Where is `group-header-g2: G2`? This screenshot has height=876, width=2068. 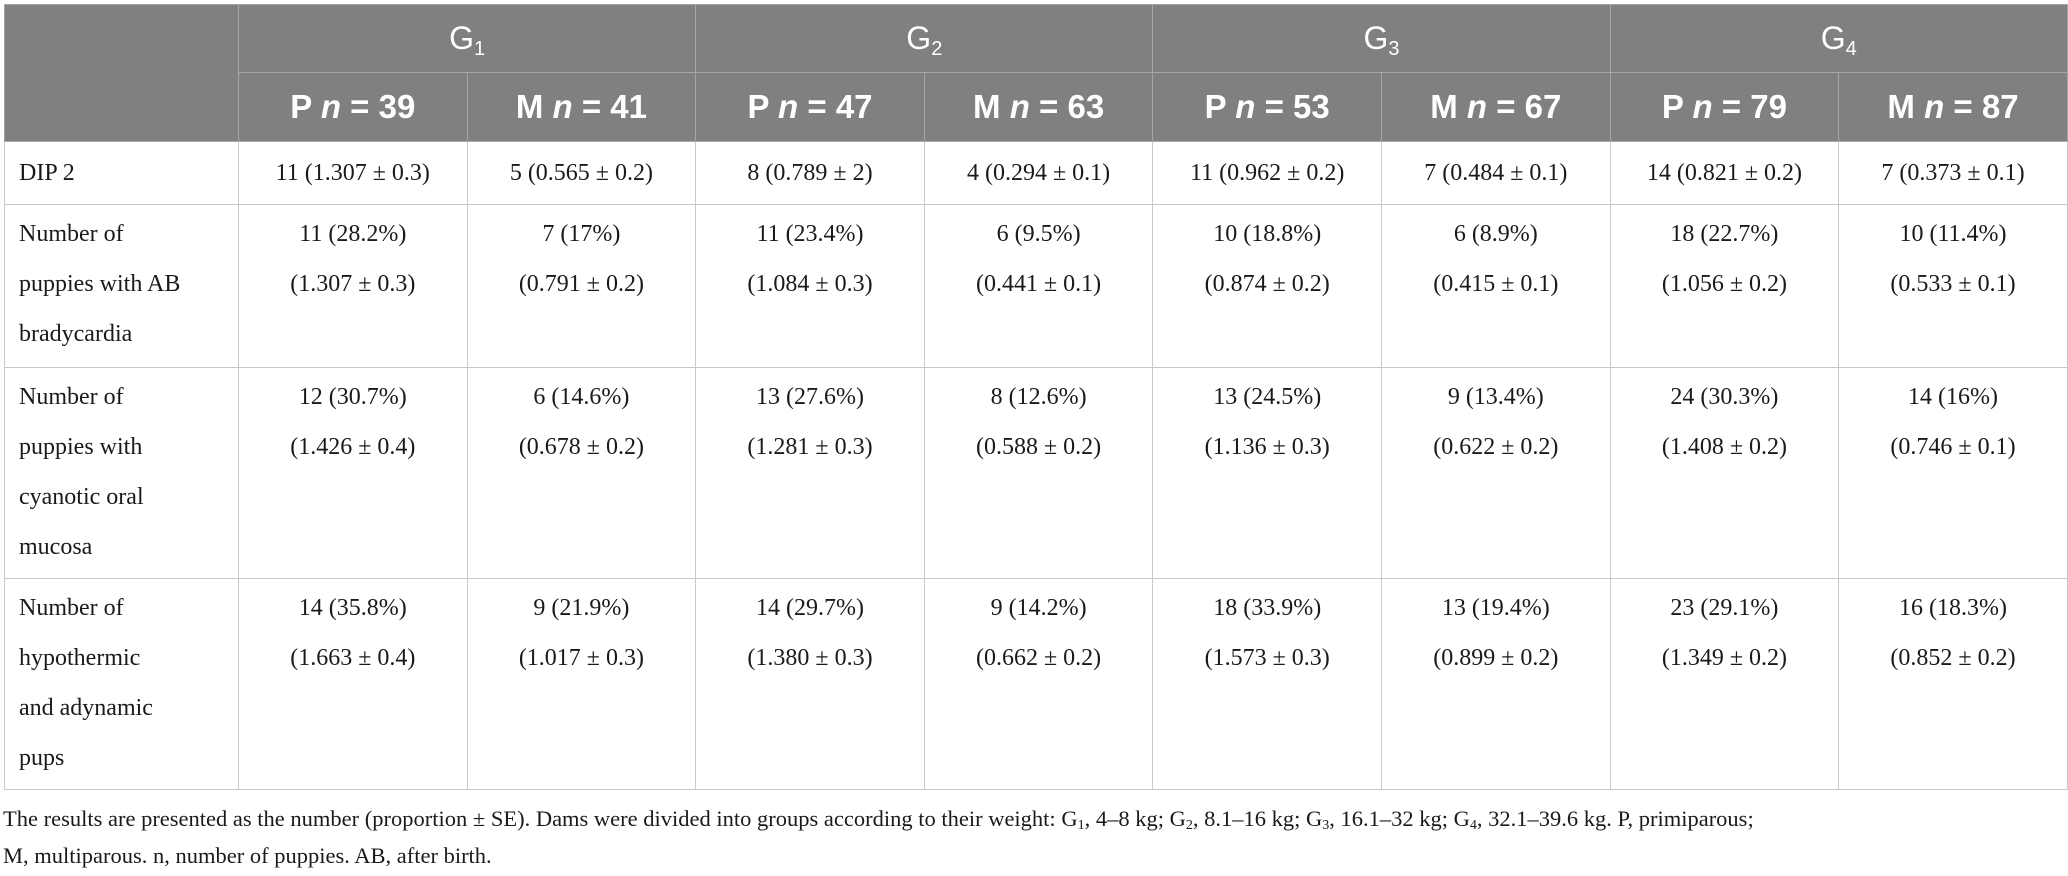 group-header-g2: G2 is located at coordinates (924, 38).